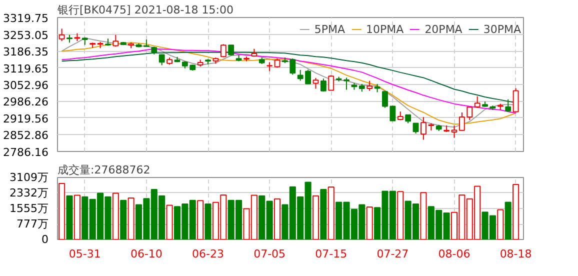 This screenshot has width=578, height=276. What do you see at coordinates (45, 239) in the screenshot?
I see `y-tick-label: 0` at bounding box center [45, 239].